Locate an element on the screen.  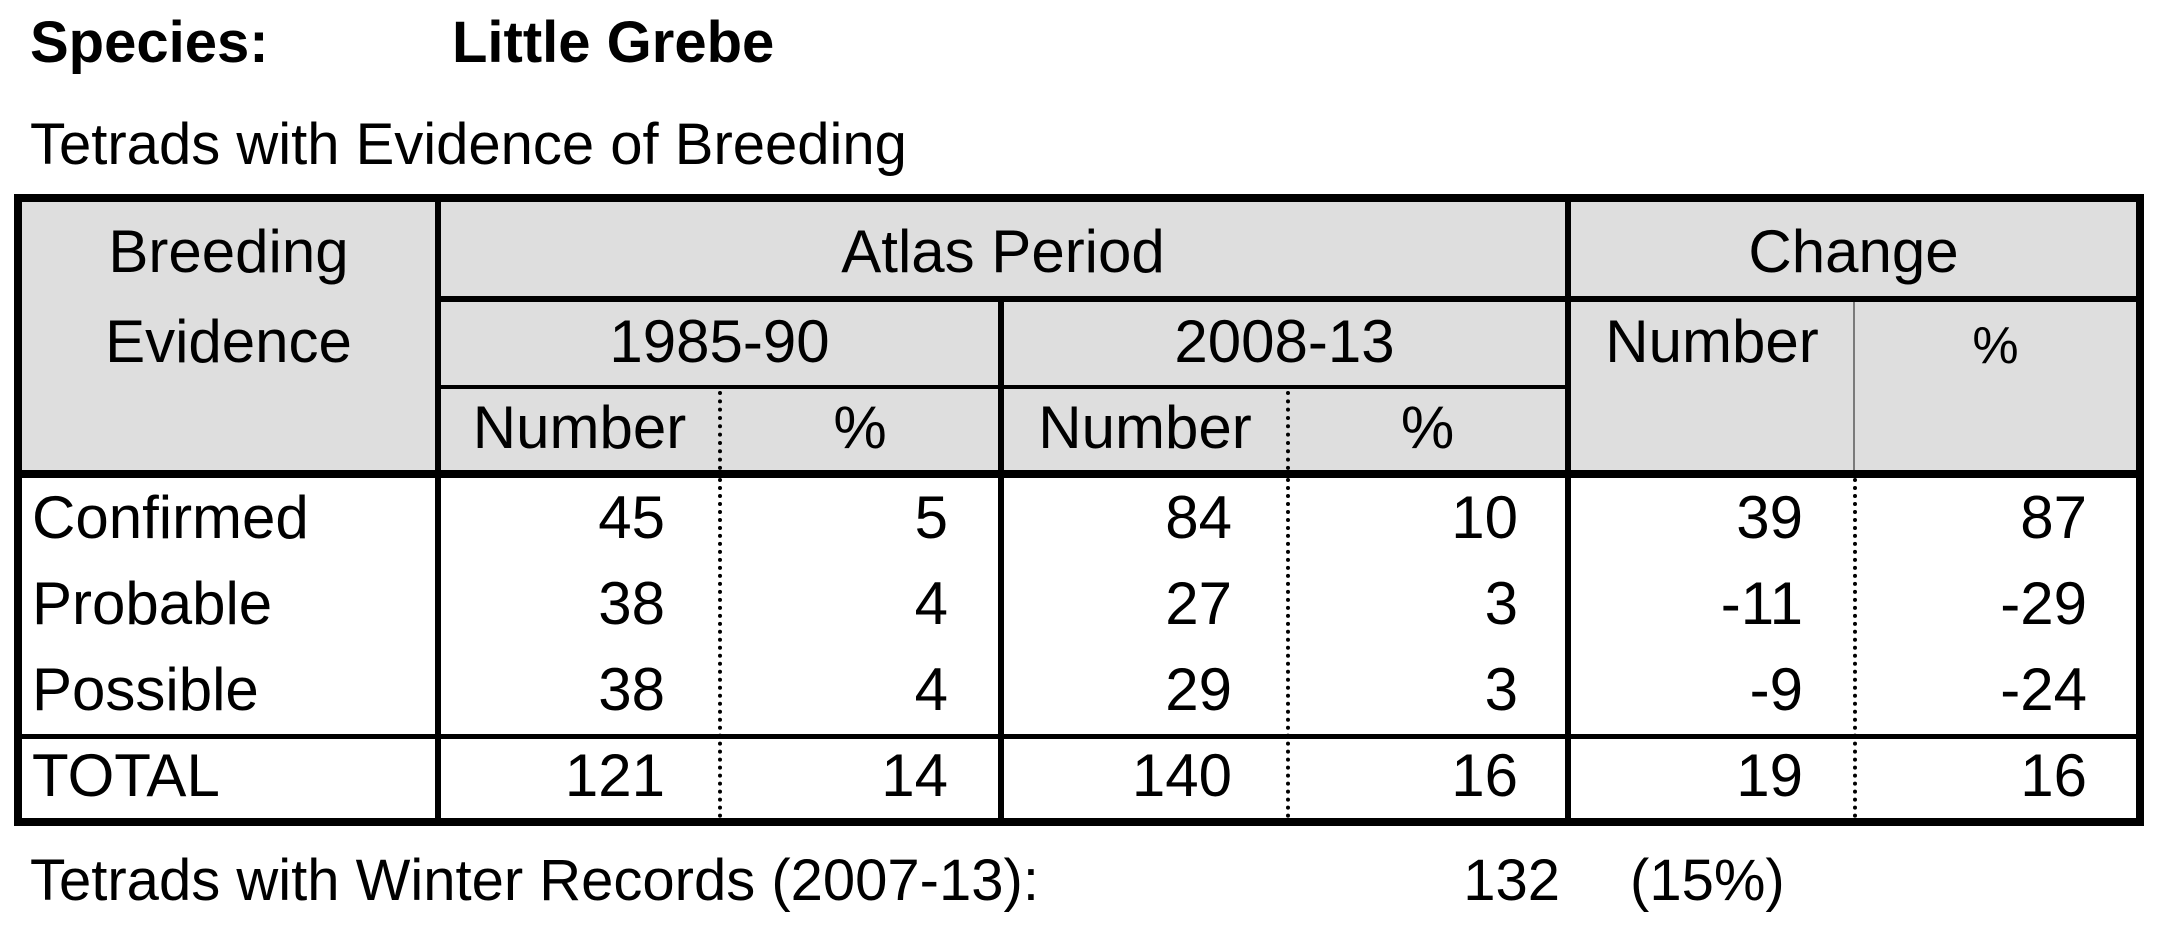
cell-confirmed-p2-number: 84 is located at coordinates (1198, 517).